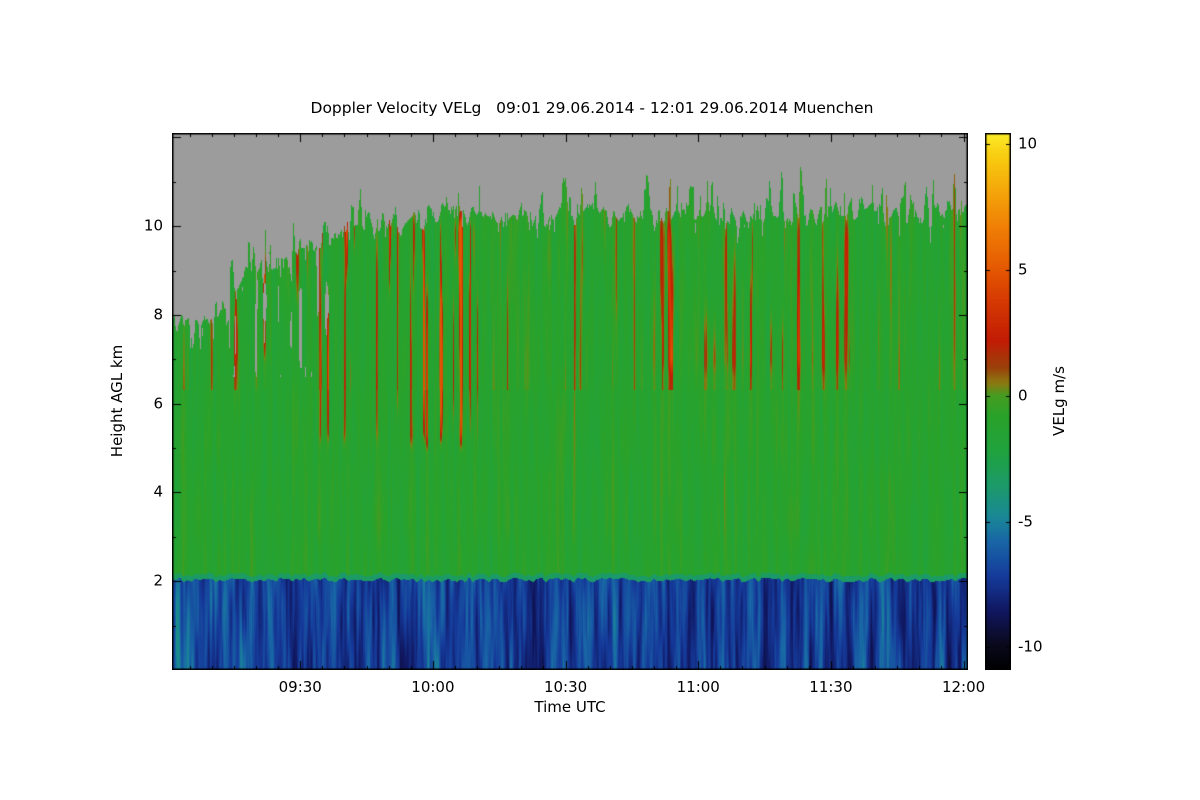 The width and height of the screenshot is (1200, 800). What do you see at coordinates (1059, 401) in the screenshot?
I see `colorbar-label: VELg m/s` at bounding box center [1059, 401].